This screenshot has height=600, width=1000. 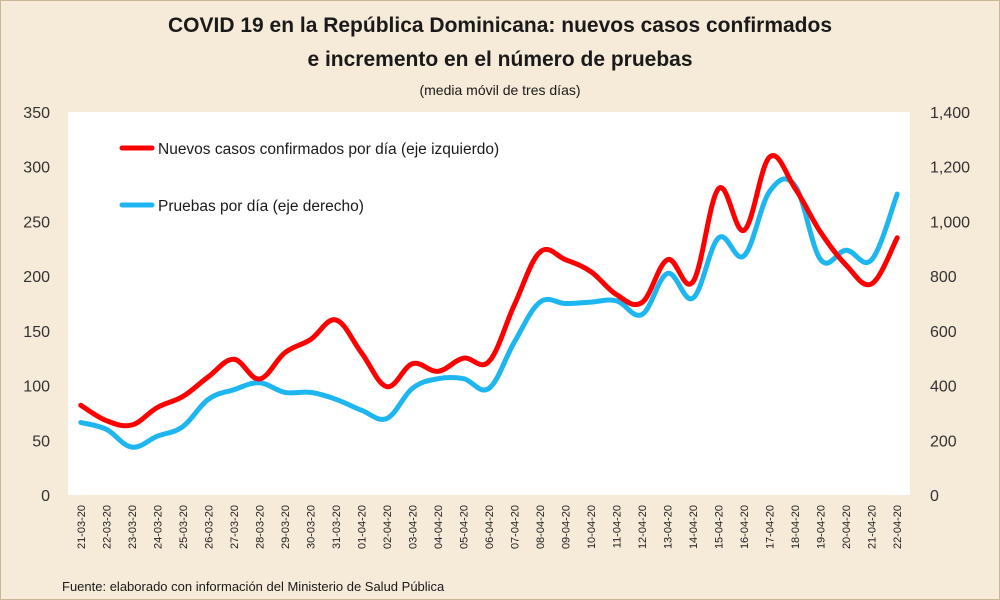 What do you see at coordinates (158, 527) in the screenshot?
I see `x-tick-label: 24-03-20` at bounding box center [158, 527].